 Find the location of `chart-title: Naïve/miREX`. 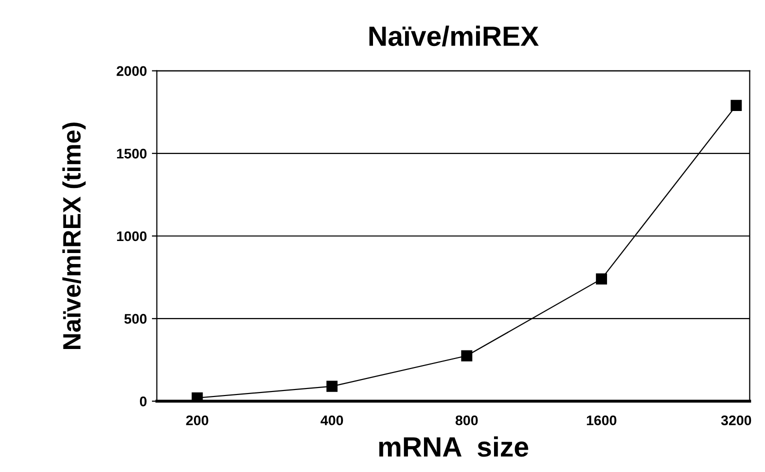

chart-title: Naïve/miREX is located at coordinates (454, 36).